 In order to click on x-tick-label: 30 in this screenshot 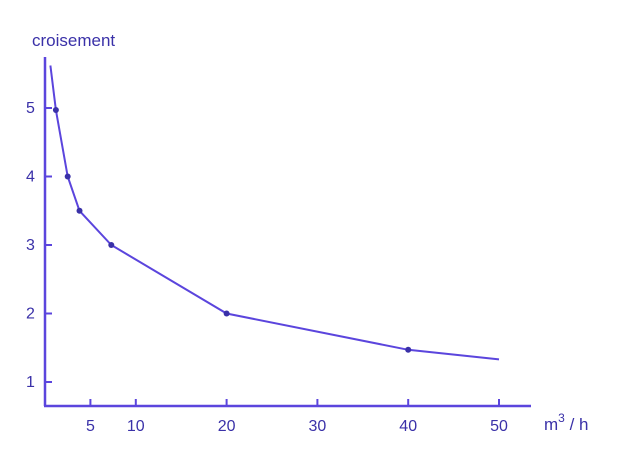, I will do `click(318, 426)`.